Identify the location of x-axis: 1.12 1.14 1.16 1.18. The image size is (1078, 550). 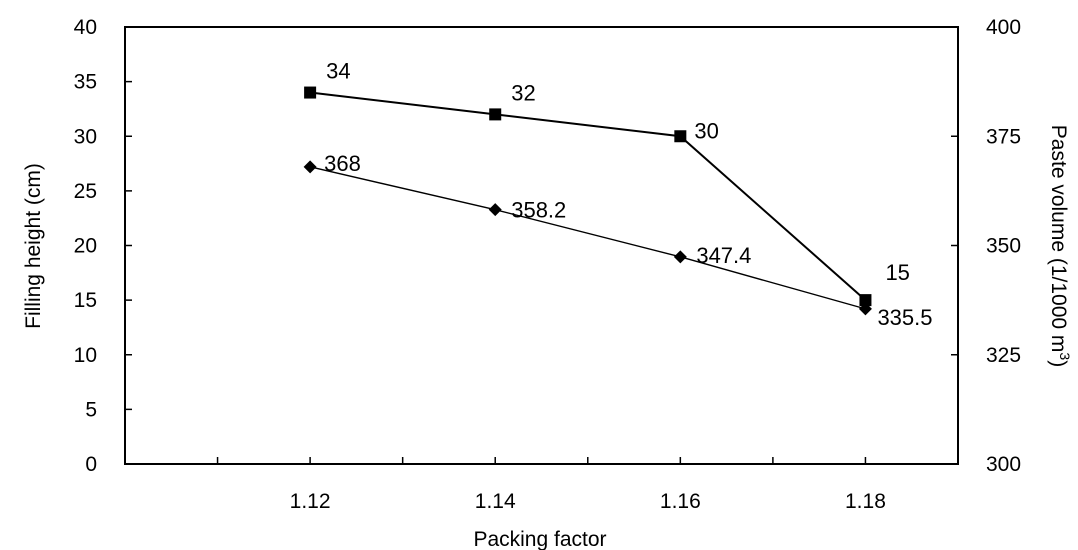
(551, 485).